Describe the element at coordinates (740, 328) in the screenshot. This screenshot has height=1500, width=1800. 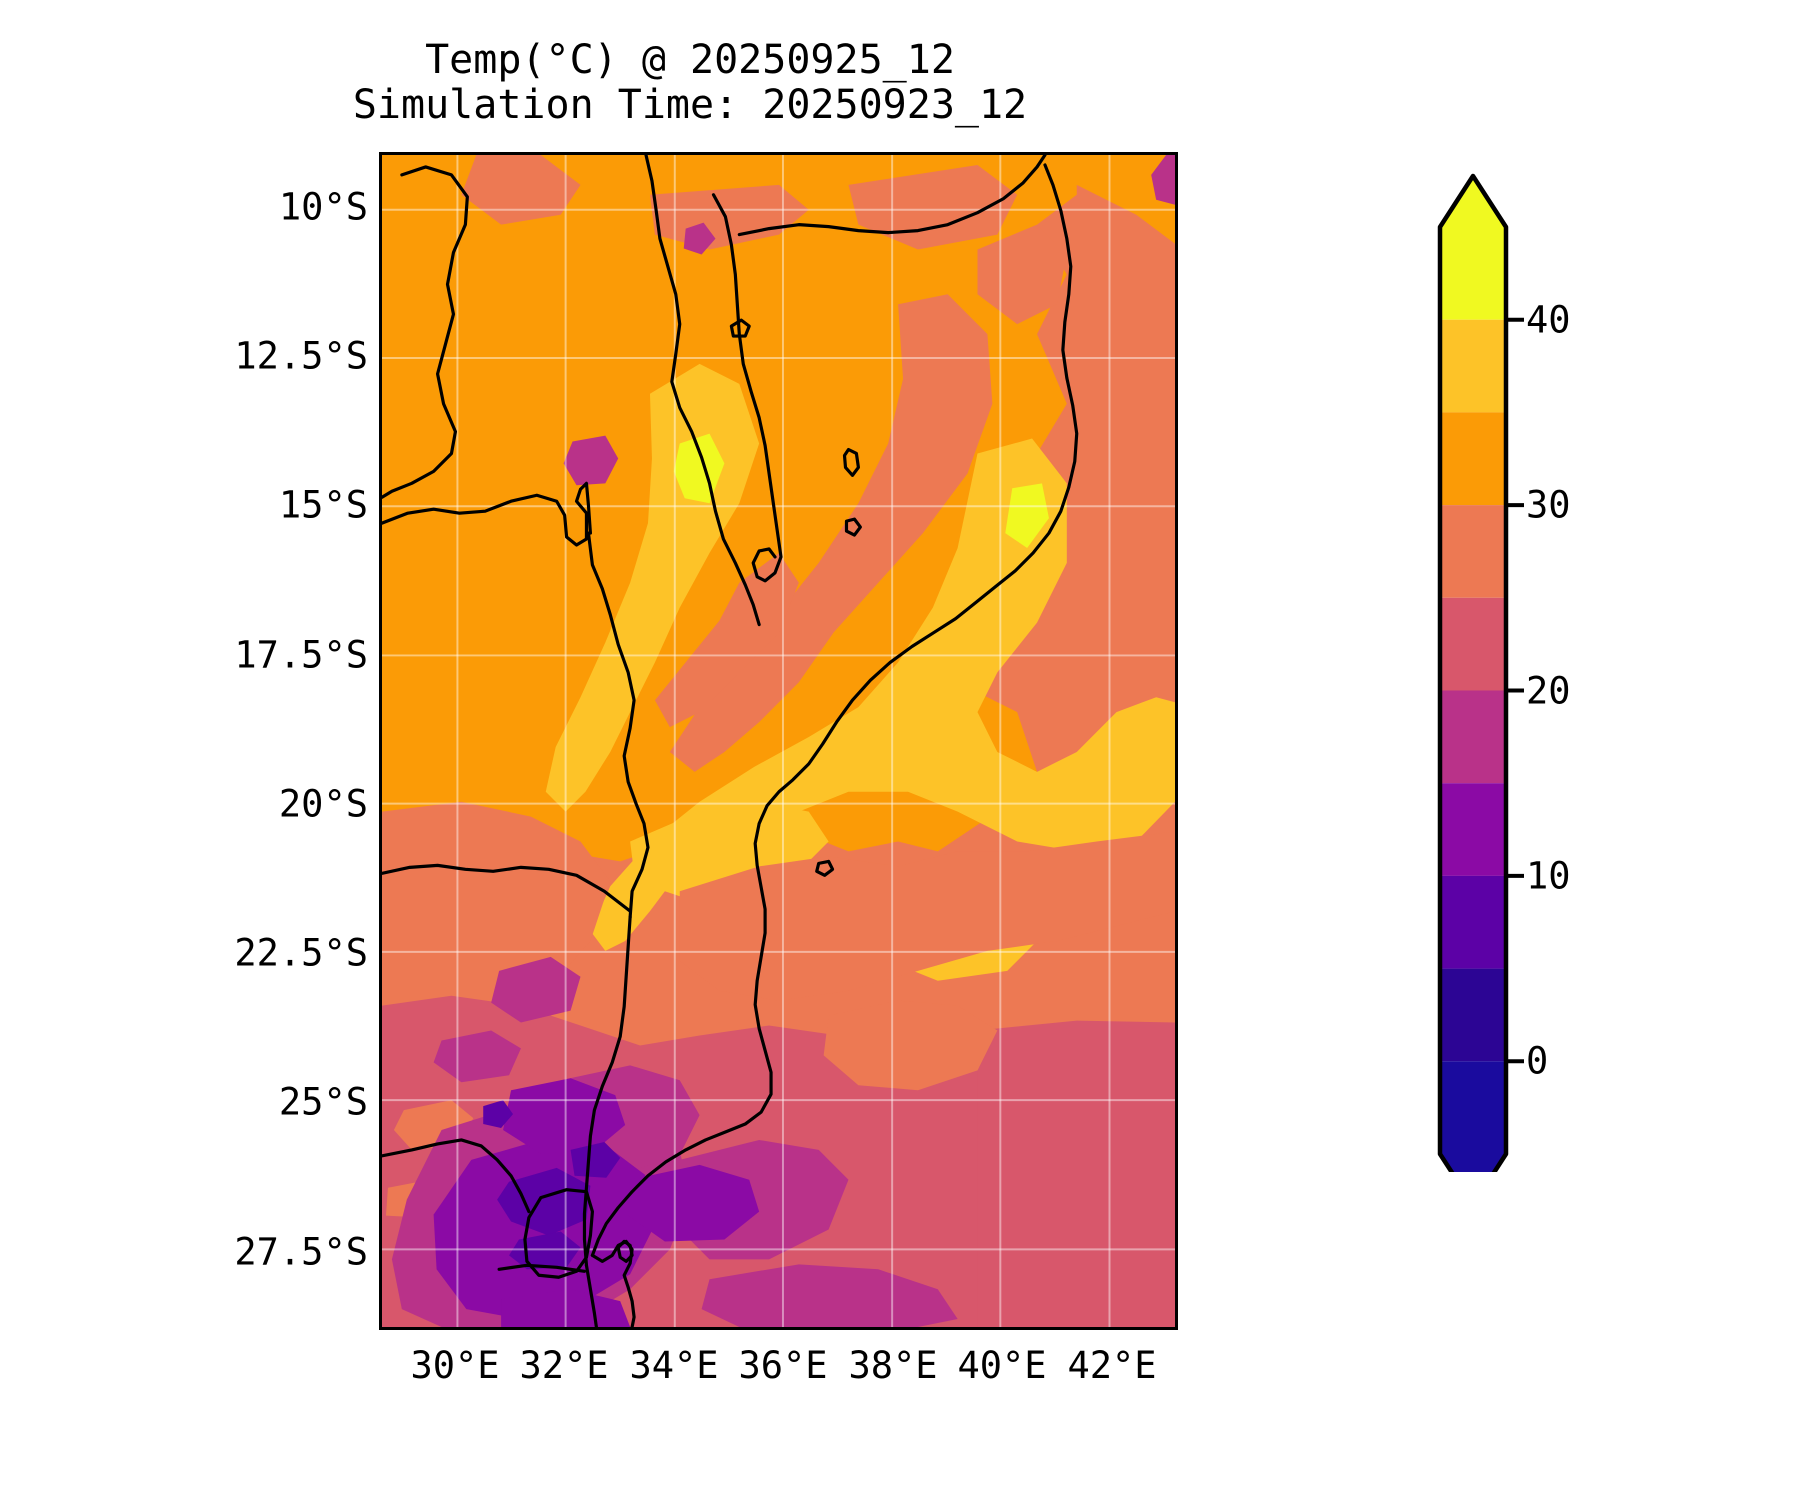
I see `border-tanzania-interior` at that location.